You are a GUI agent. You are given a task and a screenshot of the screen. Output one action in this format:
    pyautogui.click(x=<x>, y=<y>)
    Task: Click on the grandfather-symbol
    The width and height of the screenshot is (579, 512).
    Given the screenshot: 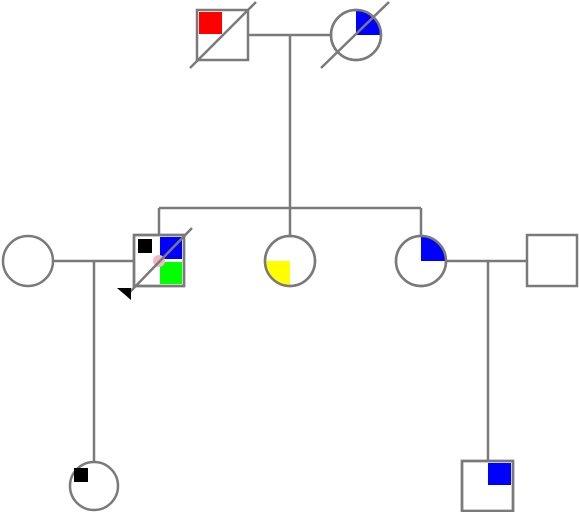 What is the action you would take?
    pyautogui.click(x=223, y=35)
    